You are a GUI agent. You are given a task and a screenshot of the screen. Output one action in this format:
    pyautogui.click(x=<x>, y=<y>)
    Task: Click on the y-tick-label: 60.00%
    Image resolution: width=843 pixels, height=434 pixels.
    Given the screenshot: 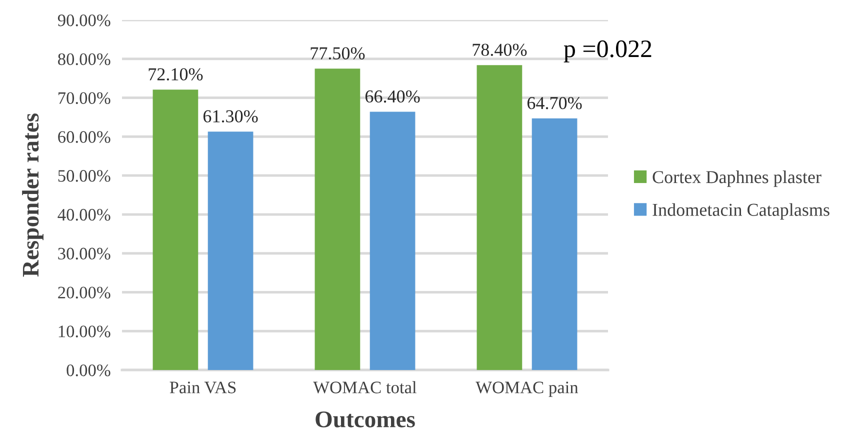 What is the action you would take?
    pyautogui.click(x=84, y=137)
    